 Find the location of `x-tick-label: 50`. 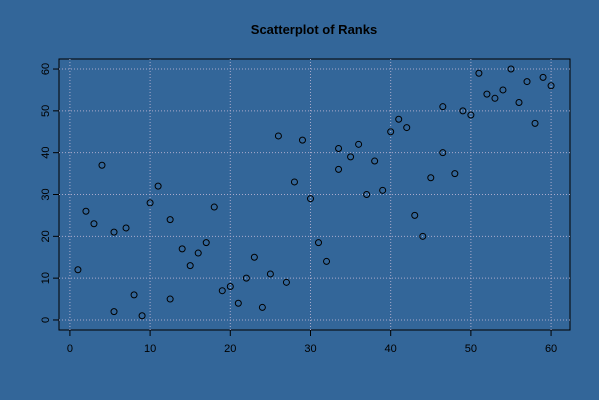

x-tick-label: 50 is located at coordinates (471, 349).